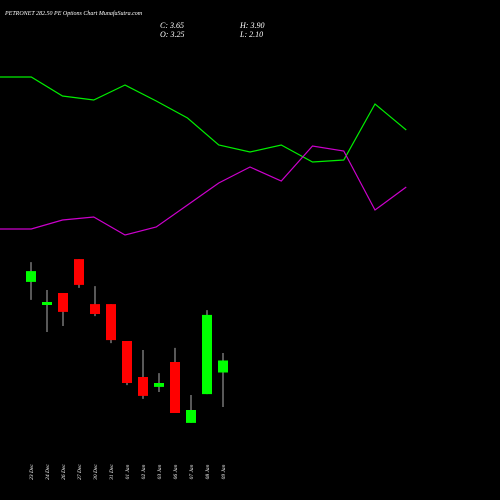  I want to click on open-label: O: 3.25, so click(172, 34).